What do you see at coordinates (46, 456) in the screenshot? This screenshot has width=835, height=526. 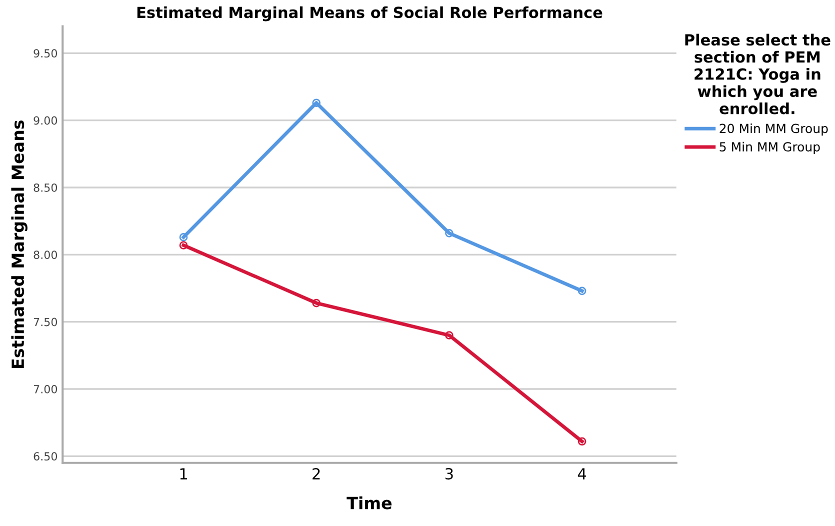 I see `y-tick-label: 6.50` at bounding box center [46, 456].